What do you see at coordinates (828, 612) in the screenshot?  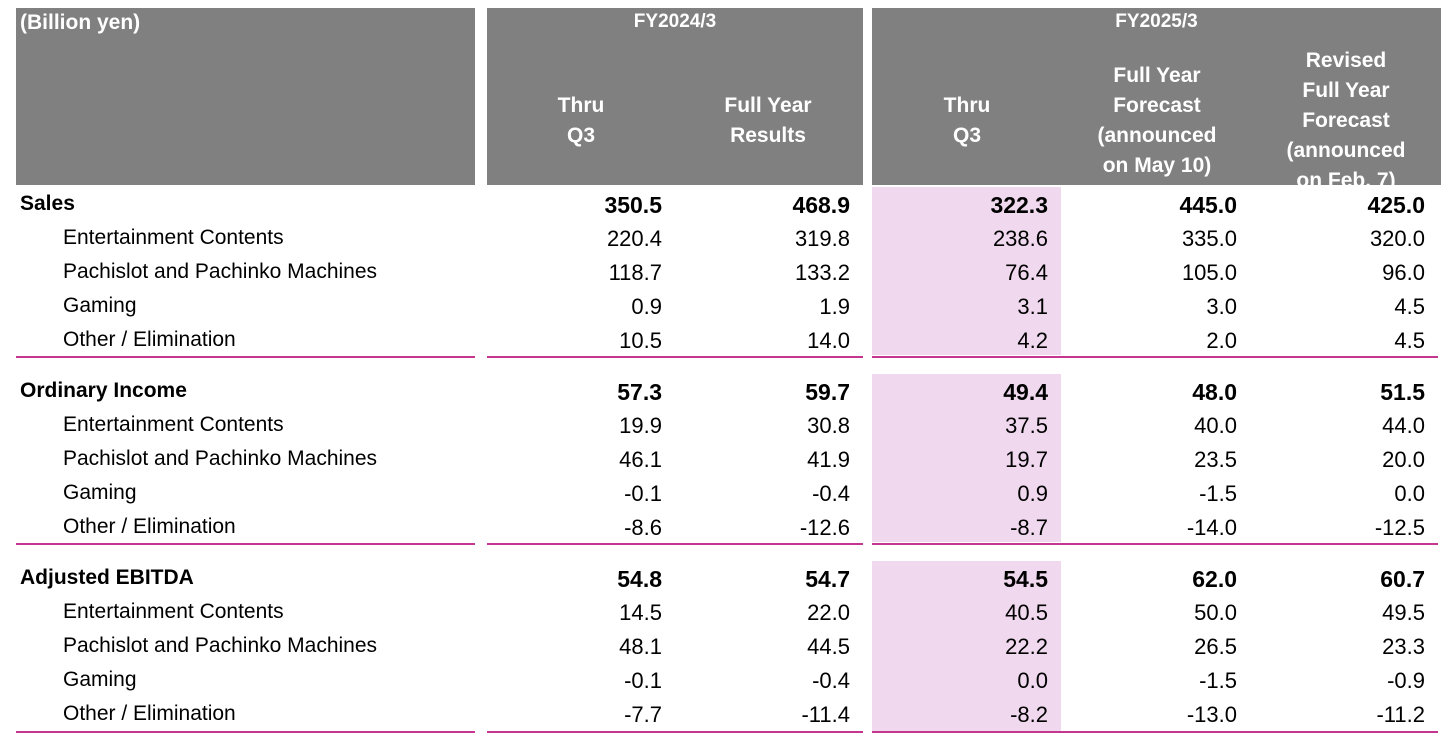 I see `value-cell: 22.0` at bounding box center [828, 612].